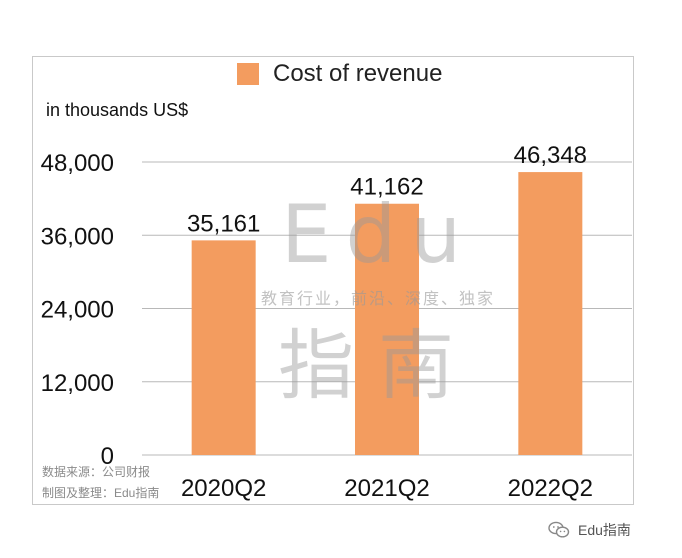 This screenshot has height=558, width=682. Describe the element at coordinates (101, 493) in the screenshot. I see `credit-line: 制图及整理：Edu指南` at that location.